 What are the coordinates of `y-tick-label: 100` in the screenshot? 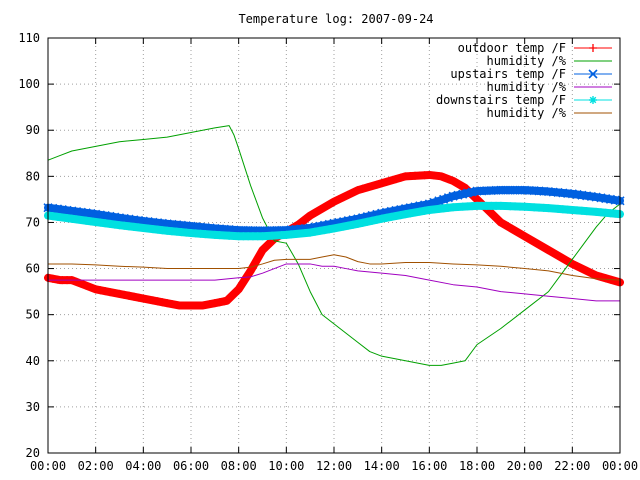 It's located at (29, 84).